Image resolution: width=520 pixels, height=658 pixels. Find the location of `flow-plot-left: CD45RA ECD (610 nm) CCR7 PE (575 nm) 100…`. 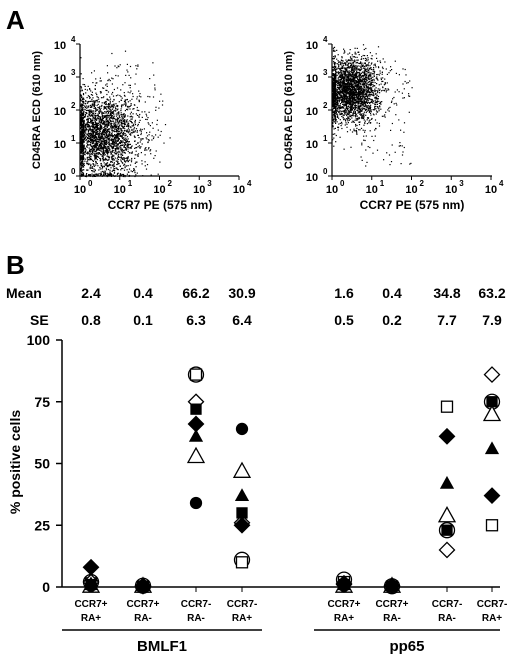

flow-plot-left: CD45RA ECD (610 nm) CCR7 PE (575 nm) 100… is located at coordinates (141, 123).